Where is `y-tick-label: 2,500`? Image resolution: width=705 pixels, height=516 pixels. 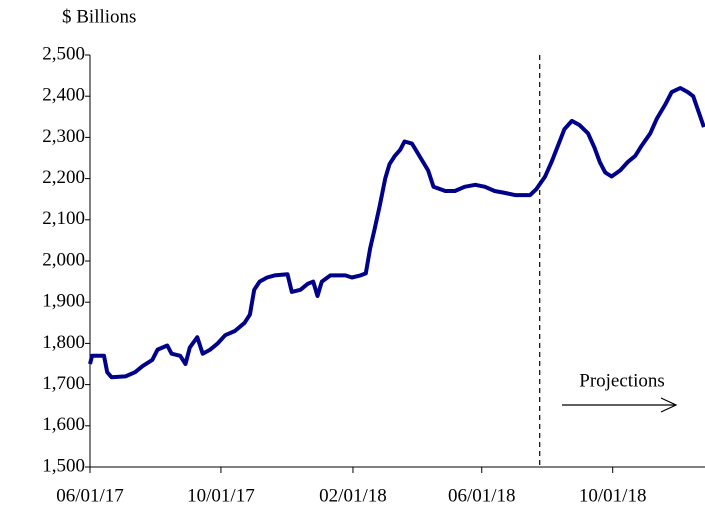
y-tick-label: 2,500 is located at coordinates (63, 53).